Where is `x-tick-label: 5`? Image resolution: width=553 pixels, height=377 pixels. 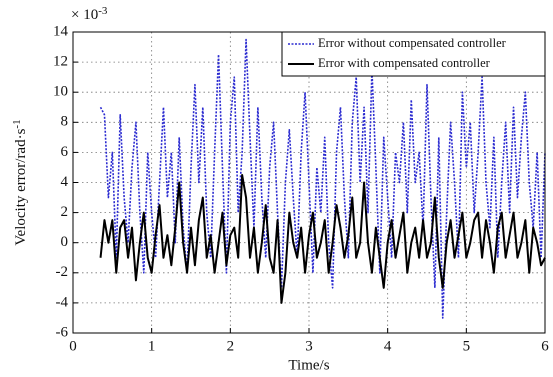
x-tick-label: 5 is located at coordinates (467, 346).